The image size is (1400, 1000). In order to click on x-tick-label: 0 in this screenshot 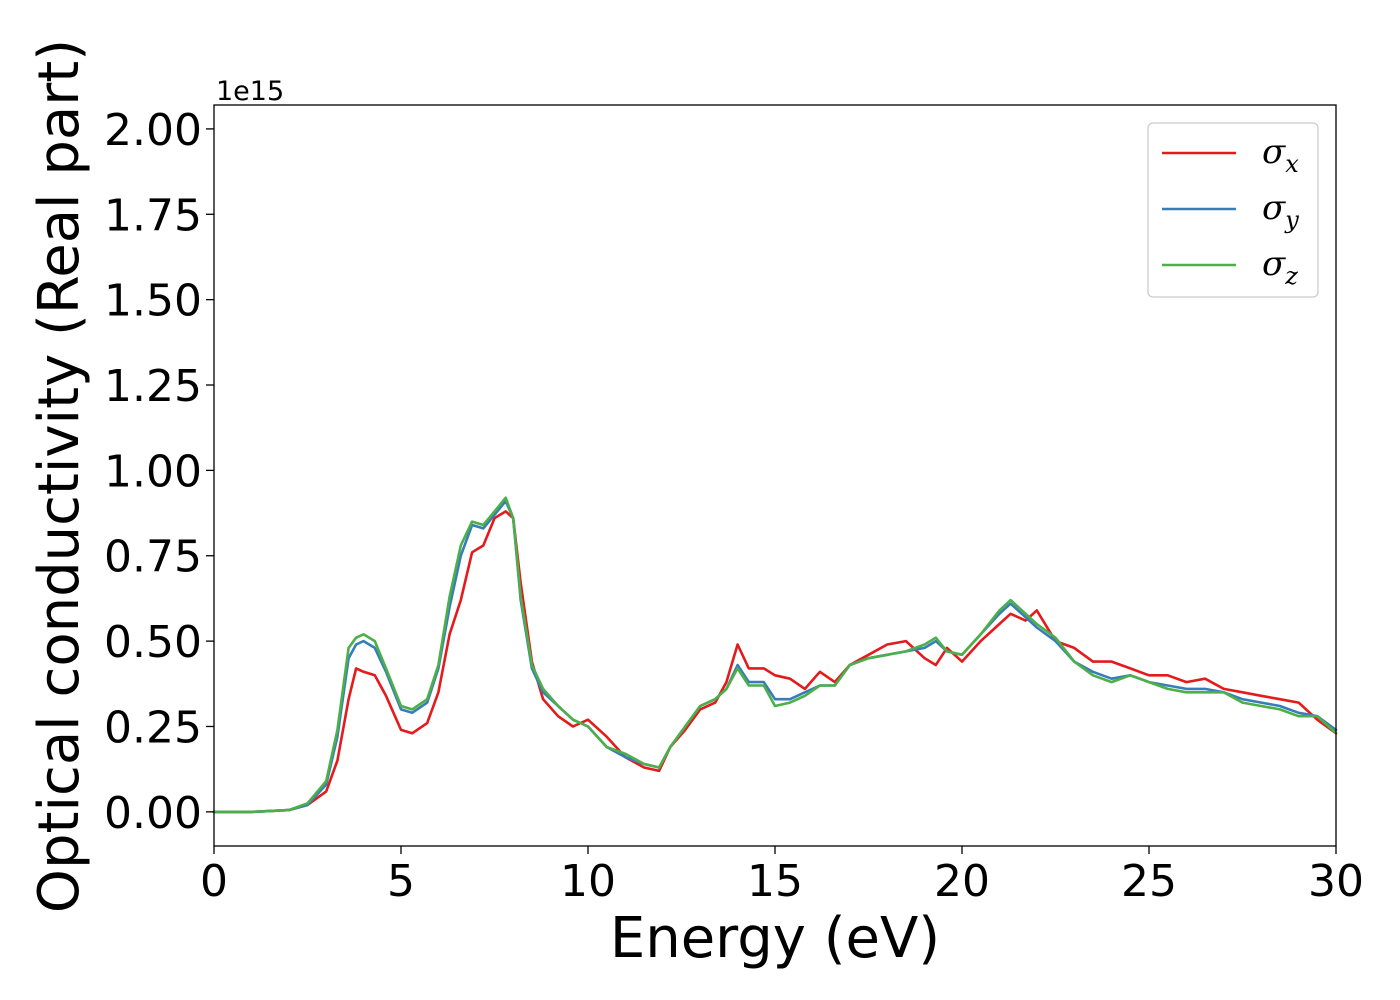, I will do `click(214, 881)`.